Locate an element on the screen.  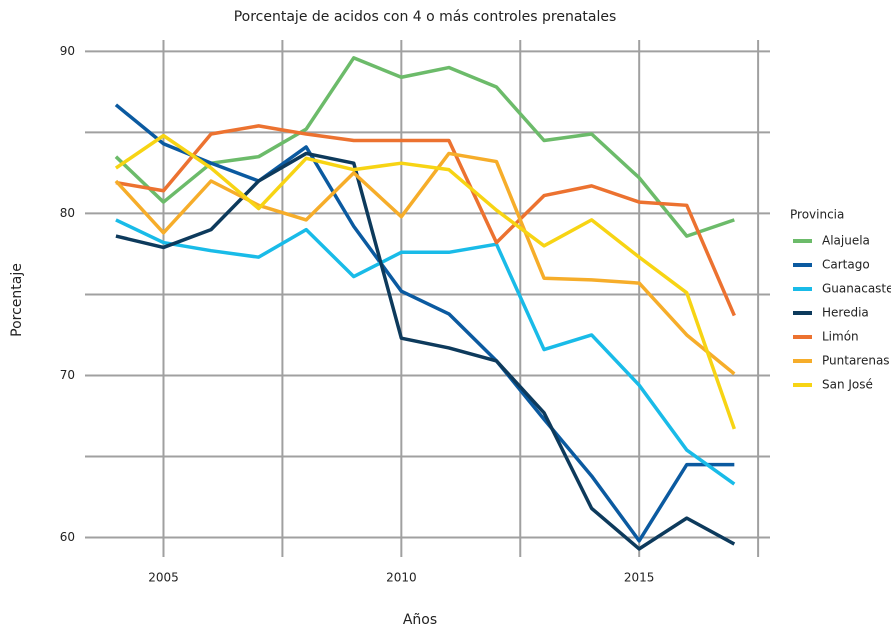
legend-label: Cartago is located at coordinates (846, 265).